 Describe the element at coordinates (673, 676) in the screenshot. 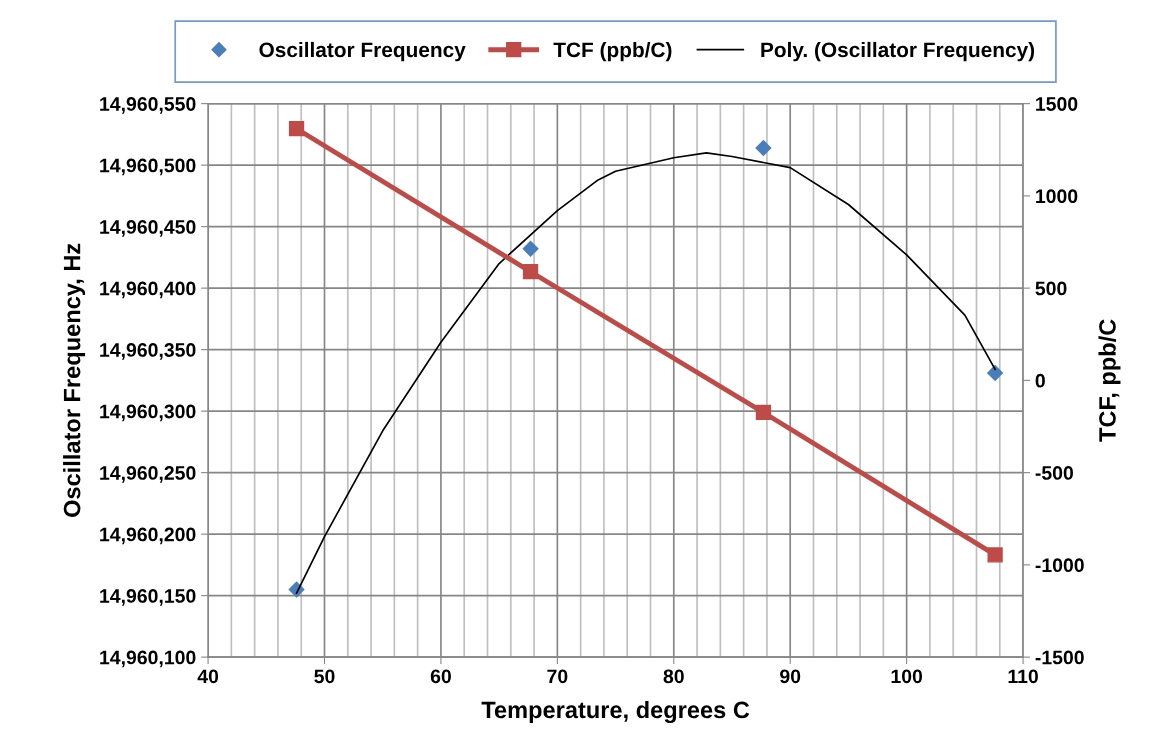

I see `x-tick-label: 80` at that location.